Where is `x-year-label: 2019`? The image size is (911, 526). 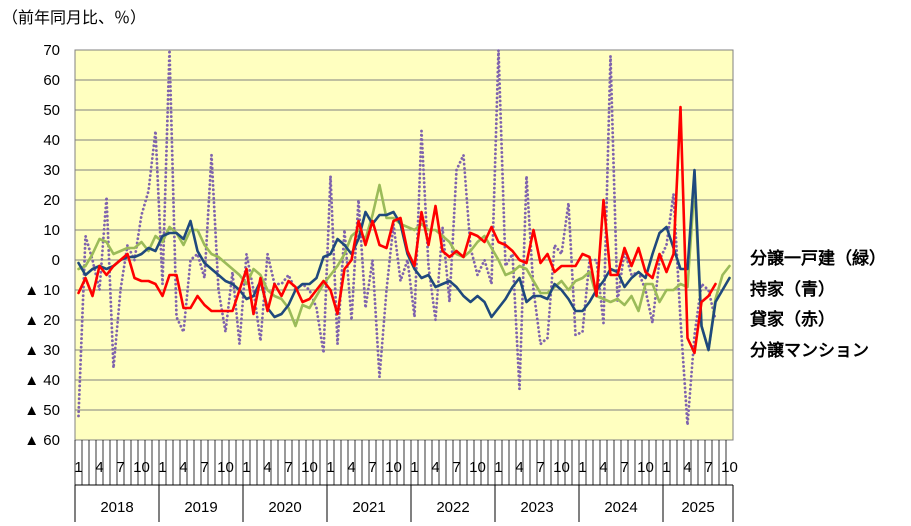 x-year-label: 2019 is located at coordinates (200, 507).